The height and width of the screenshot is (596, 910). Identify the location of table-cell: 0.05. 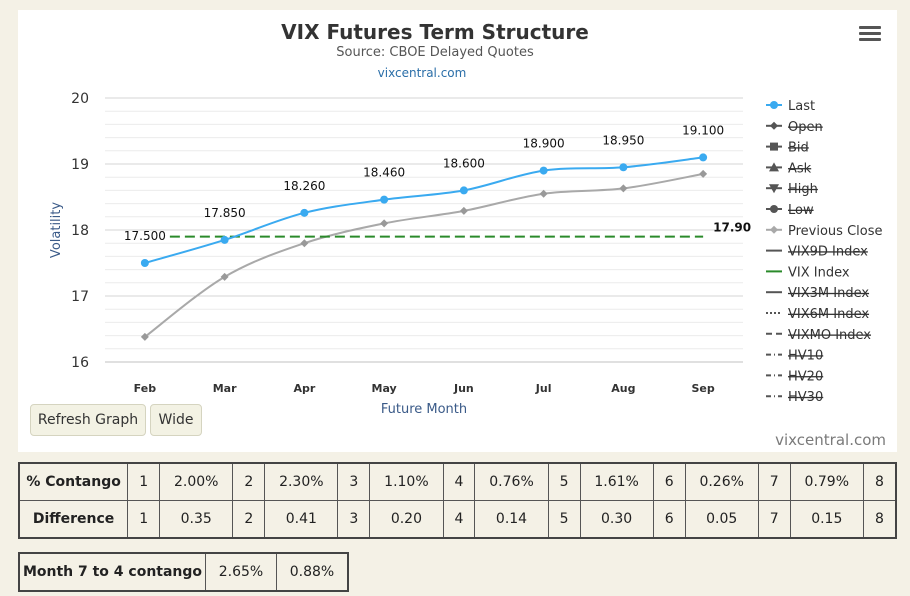
(721, 519).